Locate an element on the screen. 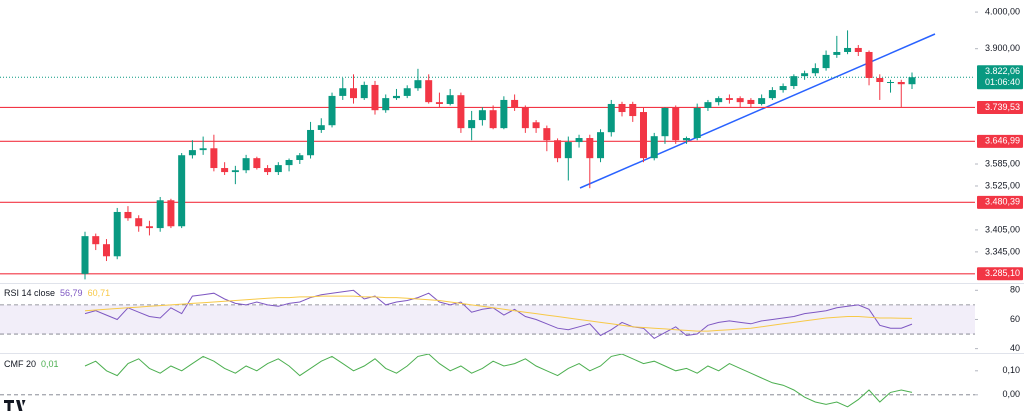 Image resolution: width=1024 pixels, height=414 pixels. countdown-label: 01:06:40 is located at coordinates (1002, 82).